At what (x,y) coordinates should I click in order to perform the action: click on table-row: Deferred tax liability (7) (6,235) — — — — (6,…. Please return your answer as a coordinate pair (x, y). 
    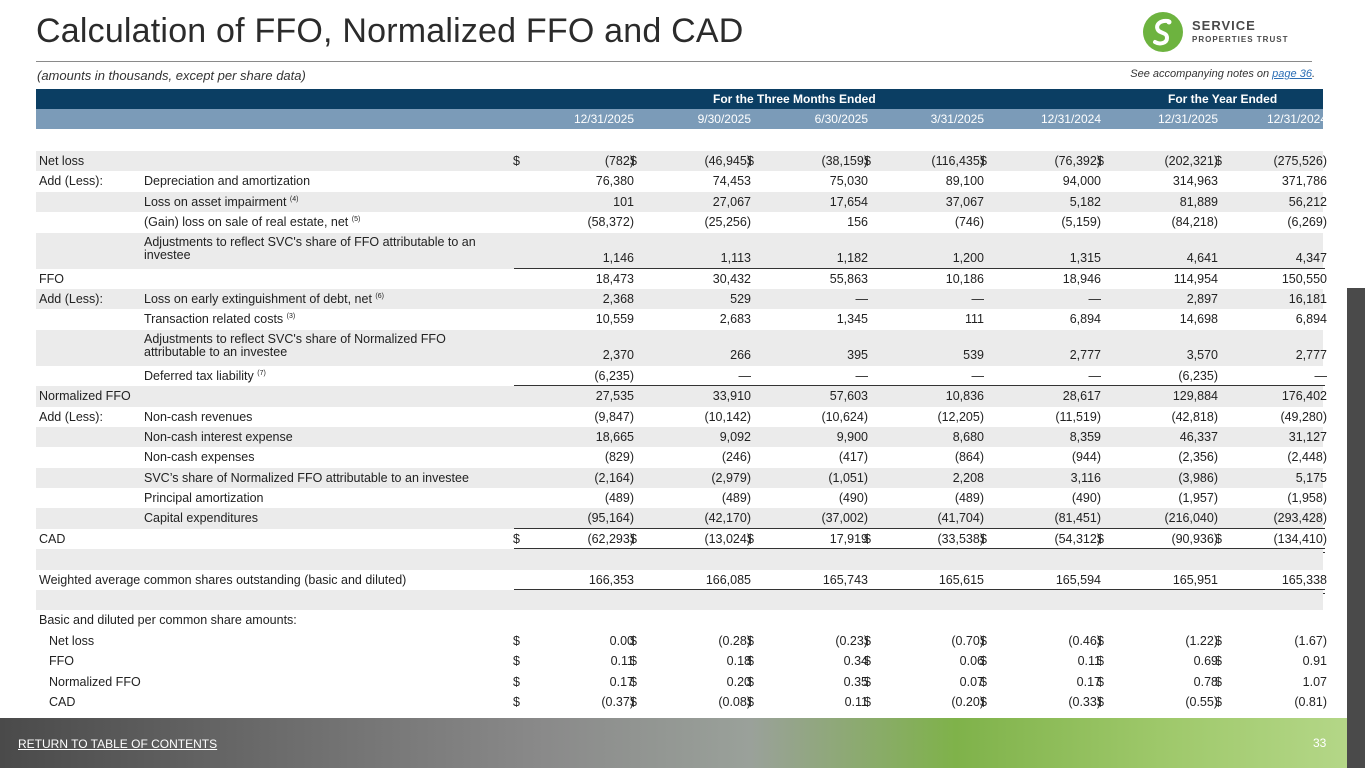
    Looking at the image, I should click on (681, 376).